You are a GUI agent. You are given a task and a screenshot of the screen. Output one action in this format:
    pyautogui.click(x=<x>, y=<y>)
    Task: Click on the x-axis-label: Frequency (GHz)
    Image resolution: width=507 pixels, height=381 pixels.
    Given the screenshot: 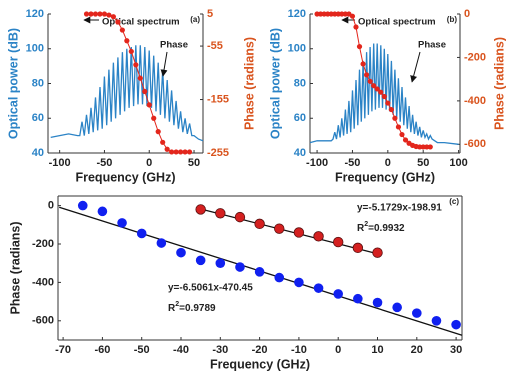 What is the action you would take?
    pyautogui.click(x=260, y=364)
    